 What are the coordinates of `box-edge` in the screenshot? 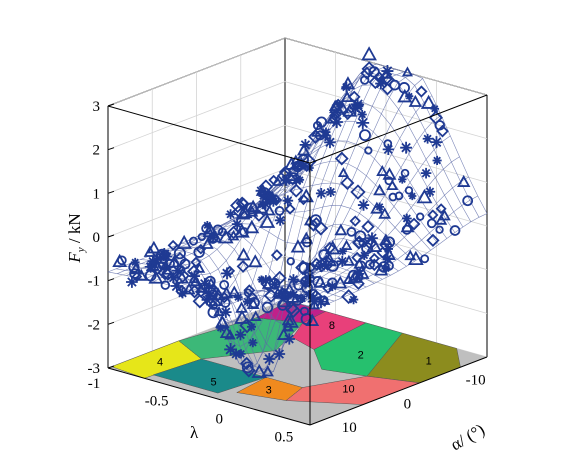 It's located at (398, 391).